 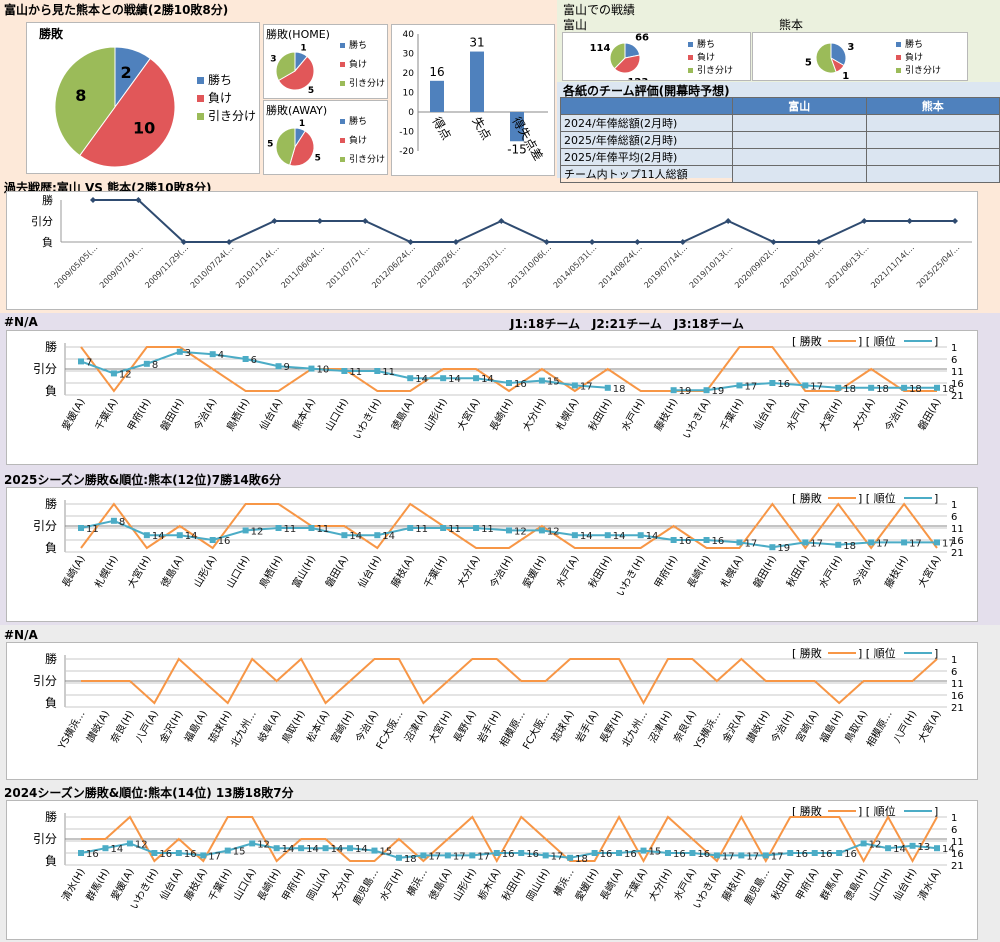 What do you see at coordinates (936, 811) in the screenshot?
I see `legend-end: ]` at bounding box center [936, 811].